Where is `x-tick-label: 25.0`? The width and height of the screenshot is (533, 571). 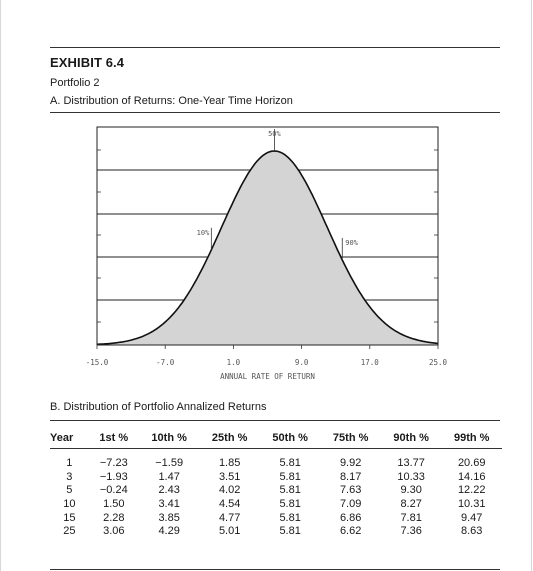 x-tick-label: 25.0 is located at coordinates (438, 362).